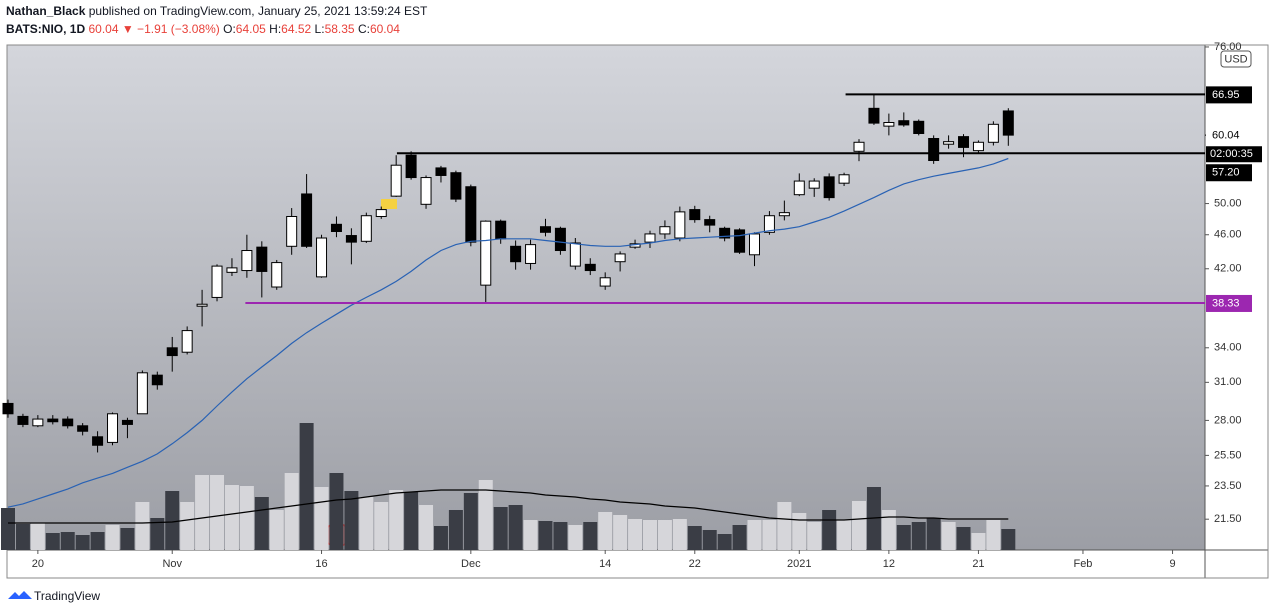 This screenshot has height=615, width=1274. What do you see at coordinates (250, 29) in the screenshot?
I see `o-value: 64.05` at bounding box center [250, 29].